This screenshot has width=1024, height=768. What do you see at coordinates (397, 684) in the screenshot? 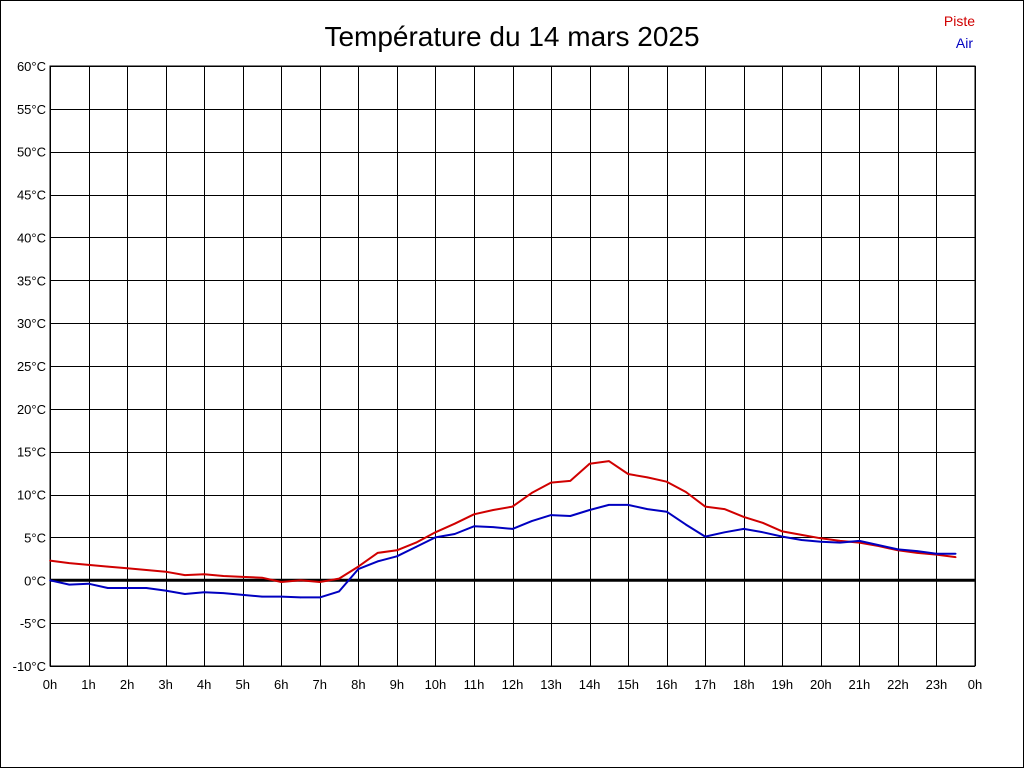
I see `x-tick-label: 9h` at bounding box center [397, 684].